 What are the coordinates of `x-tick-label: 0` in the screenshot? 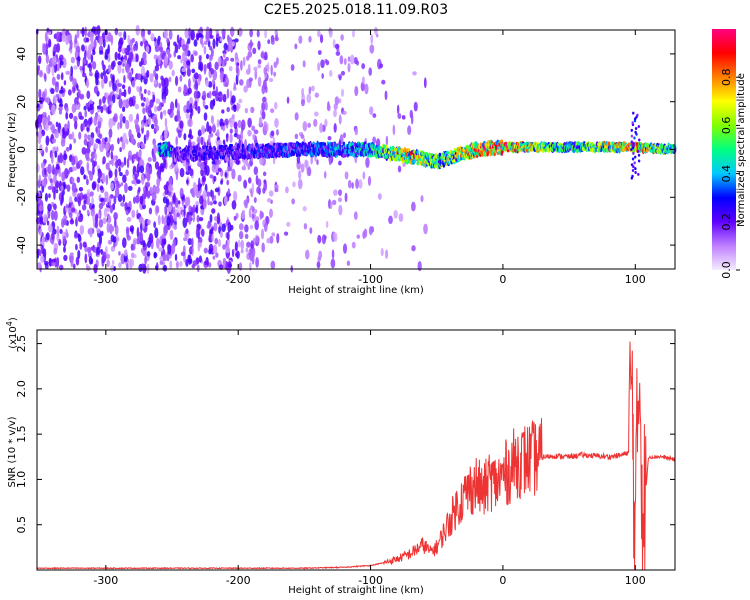 It's located at (502, 279).